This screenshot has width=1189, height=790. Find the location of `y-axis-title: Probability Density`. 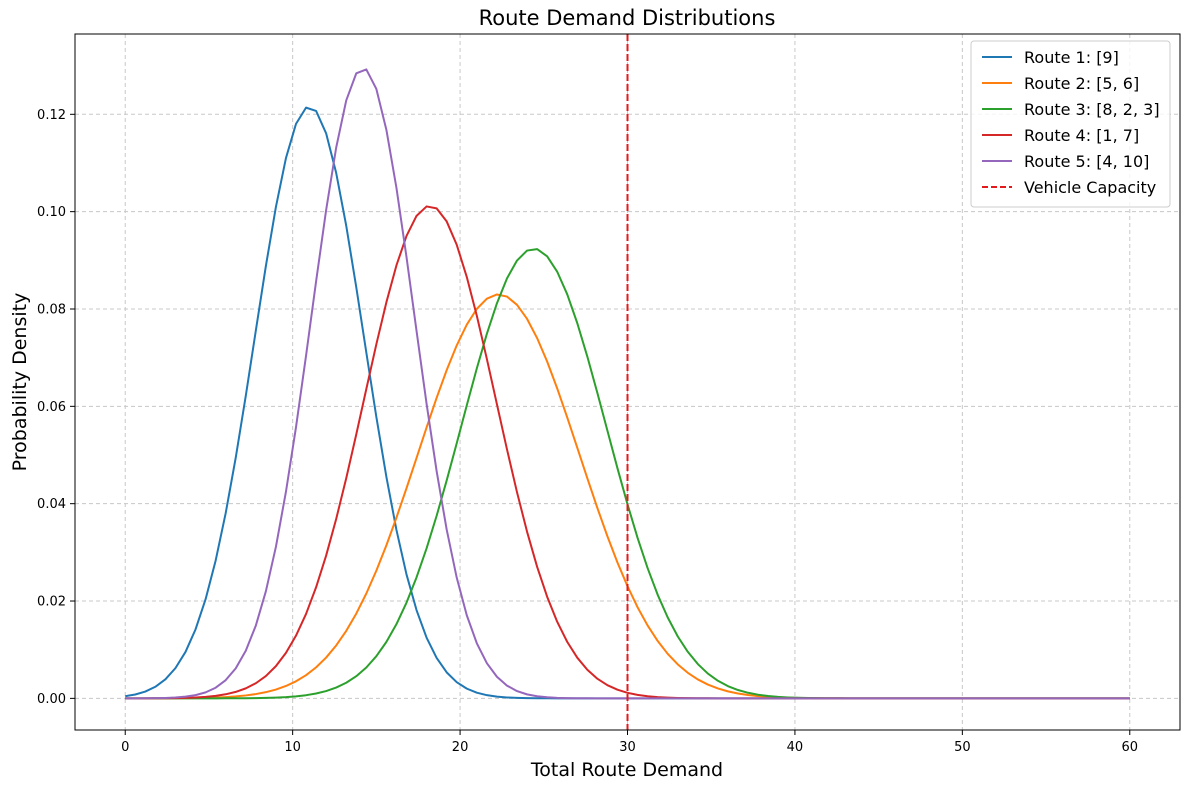

y-axis-title: Probability Density is located at coordinates (20, 382).